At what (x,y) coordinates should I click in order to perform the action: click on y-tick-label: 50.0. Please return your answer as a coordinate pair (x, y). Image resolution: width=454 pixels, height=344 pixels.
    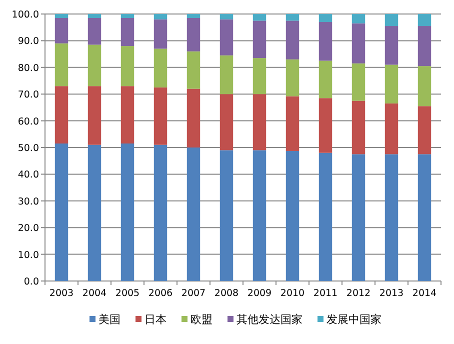
    Looking at the image, I should click on (28, 148).